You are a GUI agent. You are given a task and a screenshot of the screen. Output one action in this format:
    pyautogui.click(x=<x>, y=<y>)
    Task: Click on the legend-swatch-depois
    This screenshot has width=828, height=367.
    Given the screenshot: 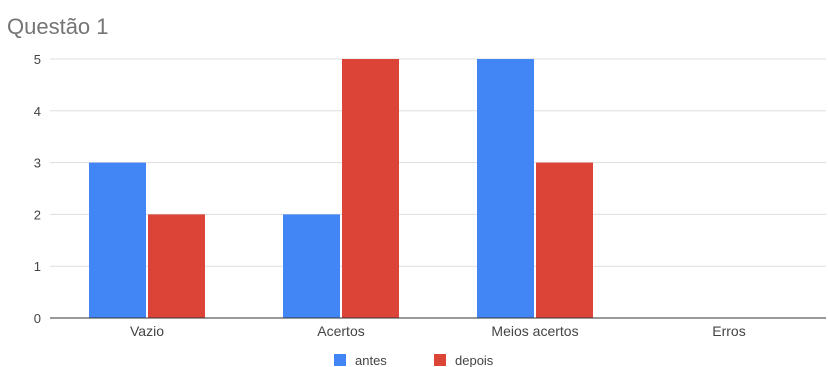 What is the action you would take?
    pyautogui.click(x=440, y=360)
    